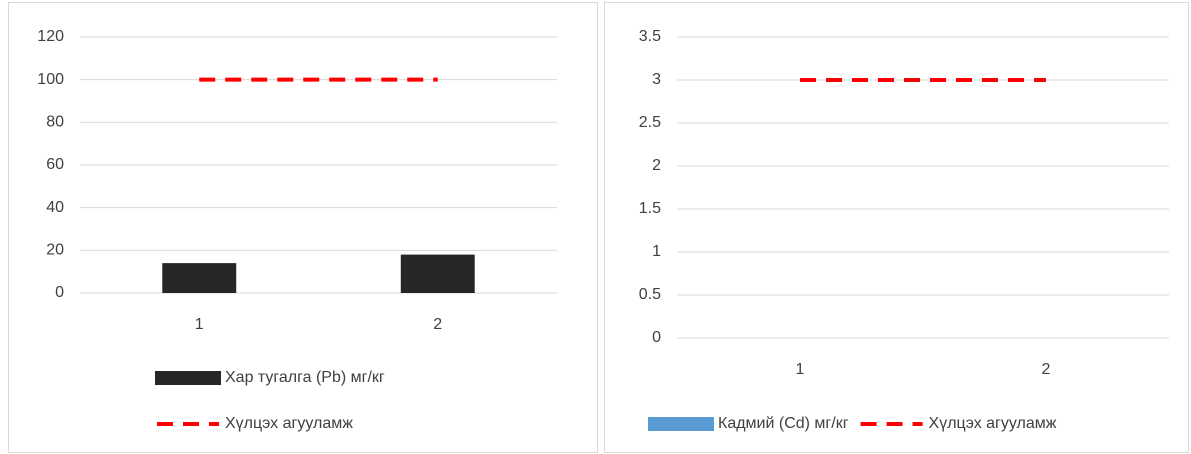 This screenshot has width=1191, height=454. I want to click on legend-label: Хар тугалга (Pb) мг/кг, so click(305, 377).